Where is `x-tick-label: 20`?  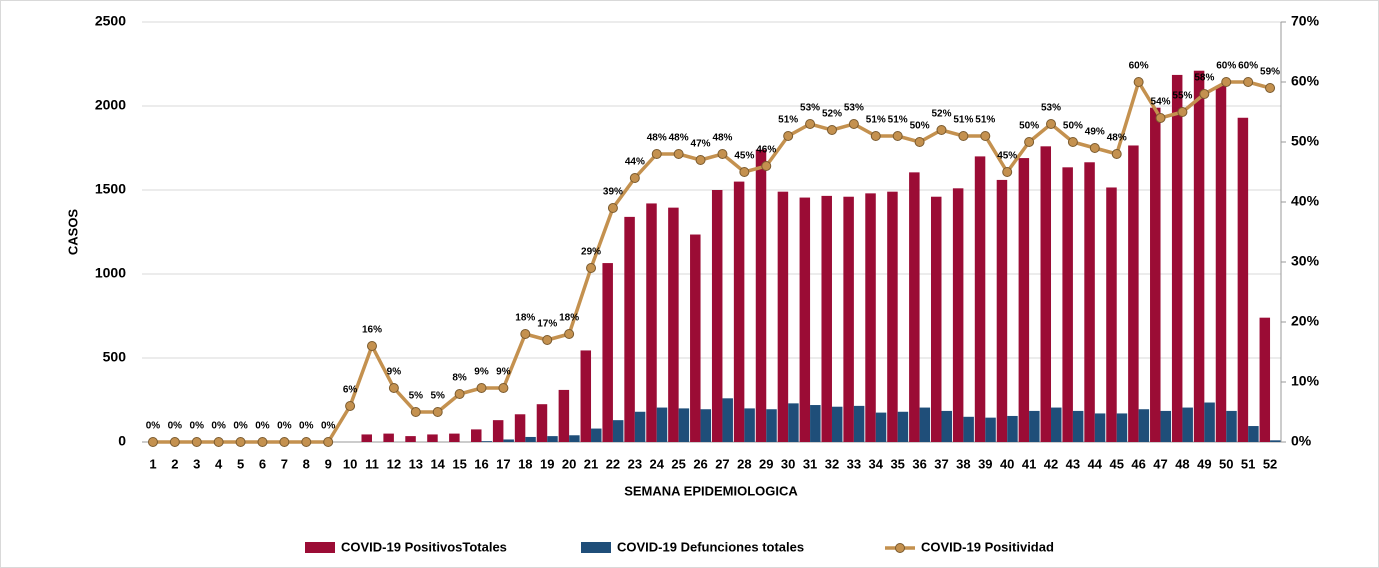
x-tick-label: 20 is located at coordinates (569, 463).